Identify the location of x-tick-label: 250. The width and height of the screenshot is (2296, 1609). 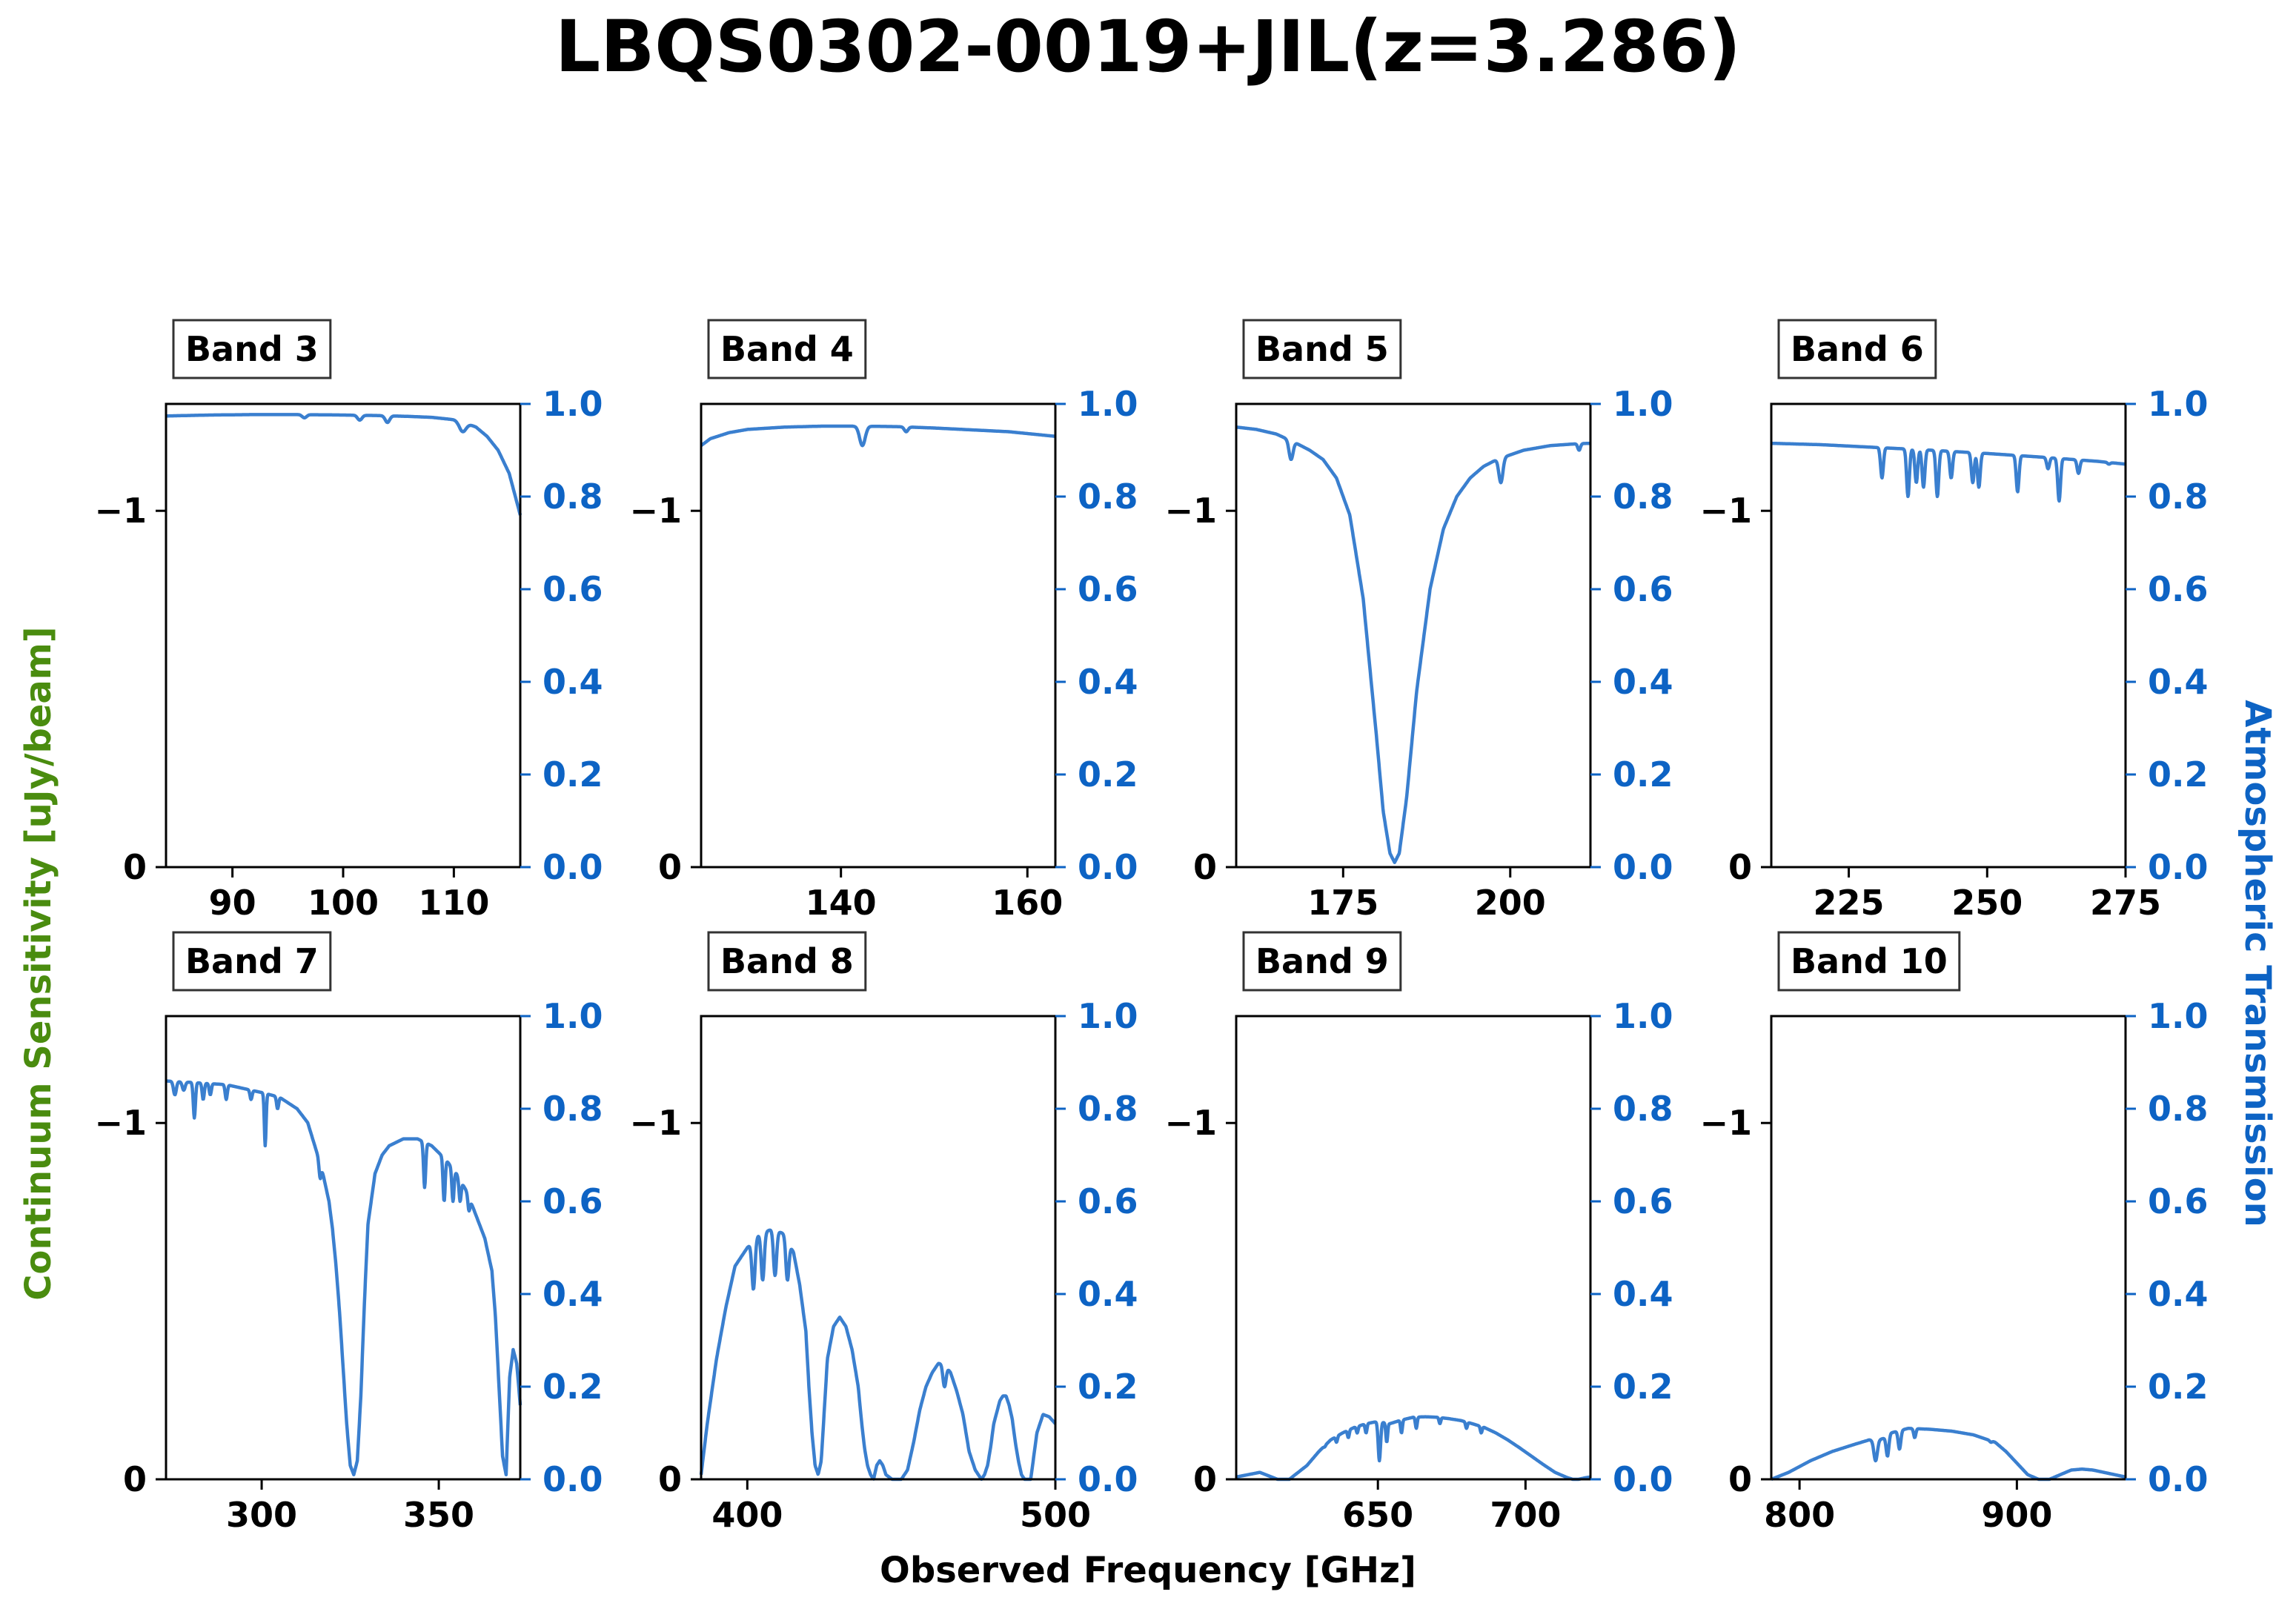
(1987, 903).